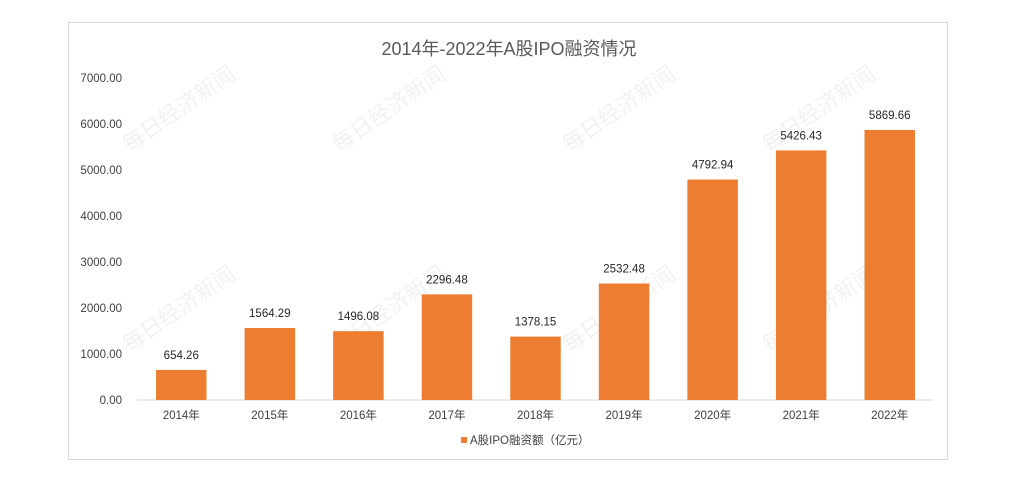 This screenshot has height=477, width=1027. I want to click on y-tick-label: 3000.00, so click(101, 263).